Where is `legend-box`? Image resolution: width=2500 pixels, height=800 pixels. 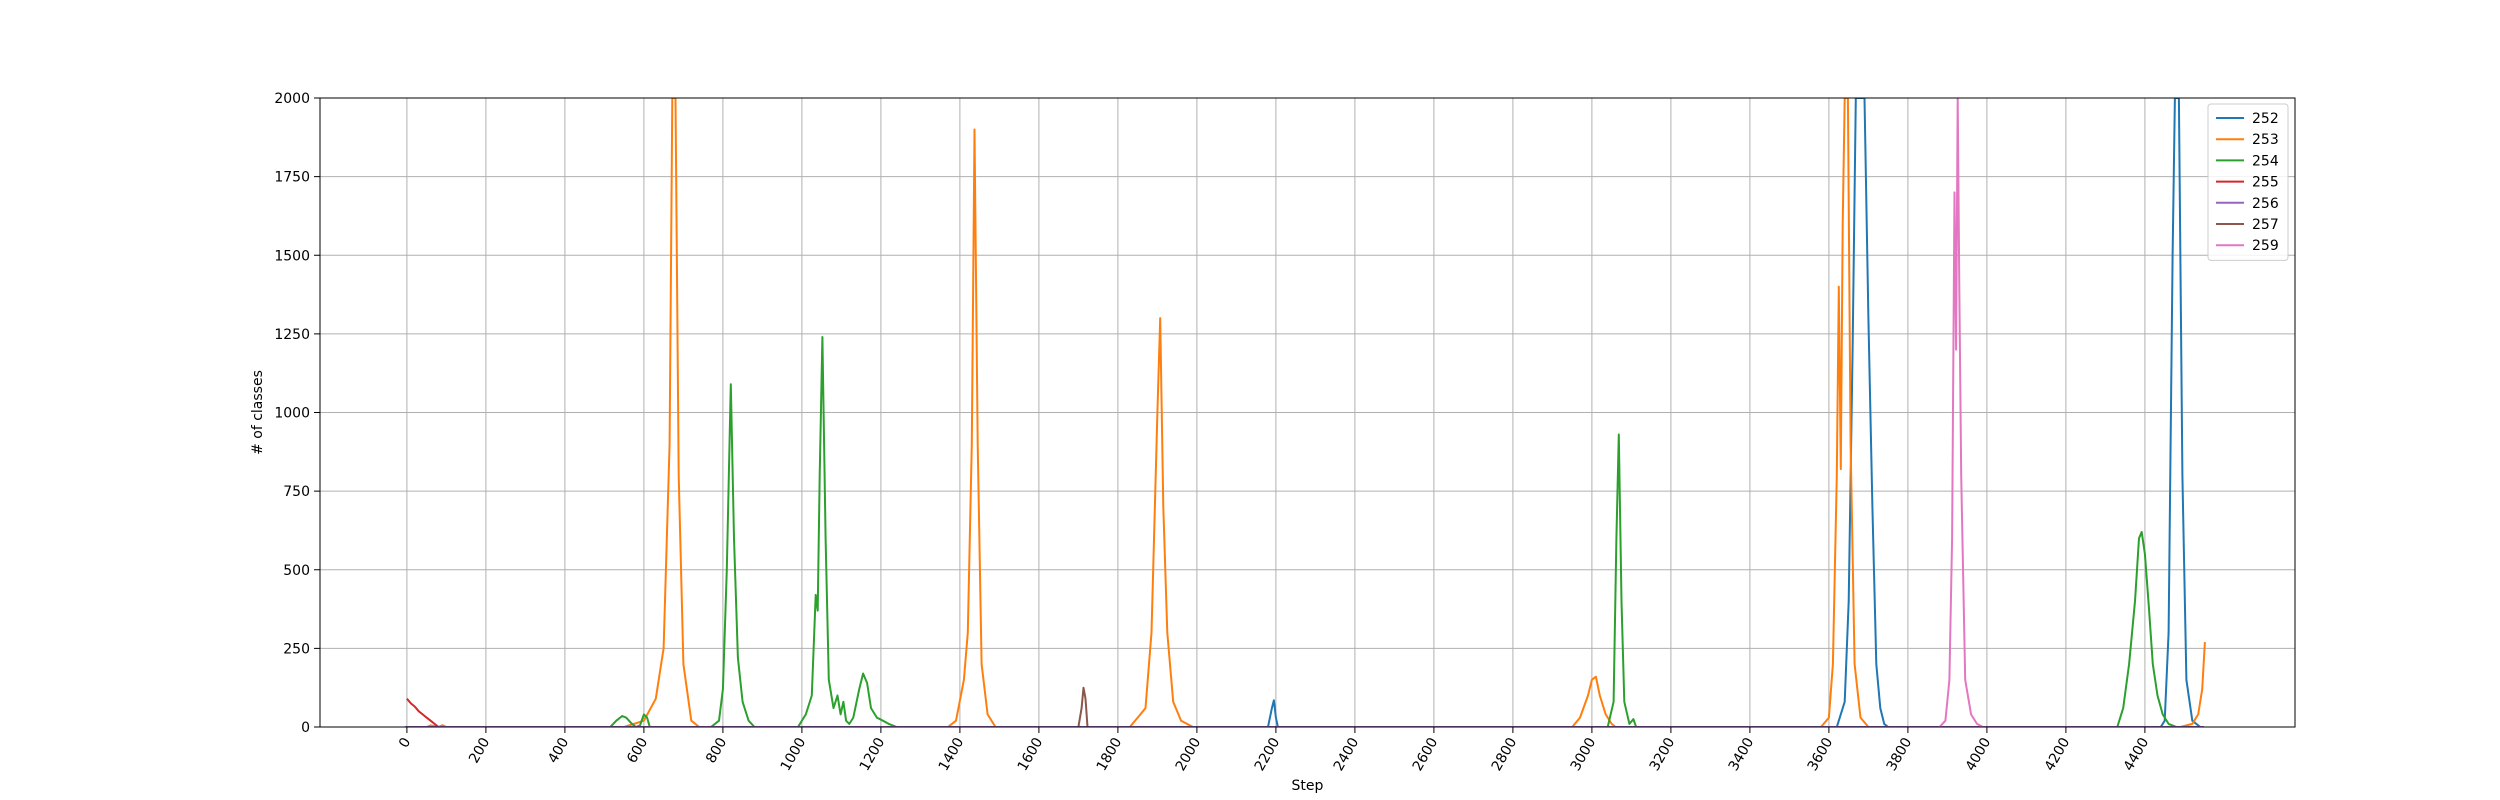 legend-box is located at coordinates (2248, 182).